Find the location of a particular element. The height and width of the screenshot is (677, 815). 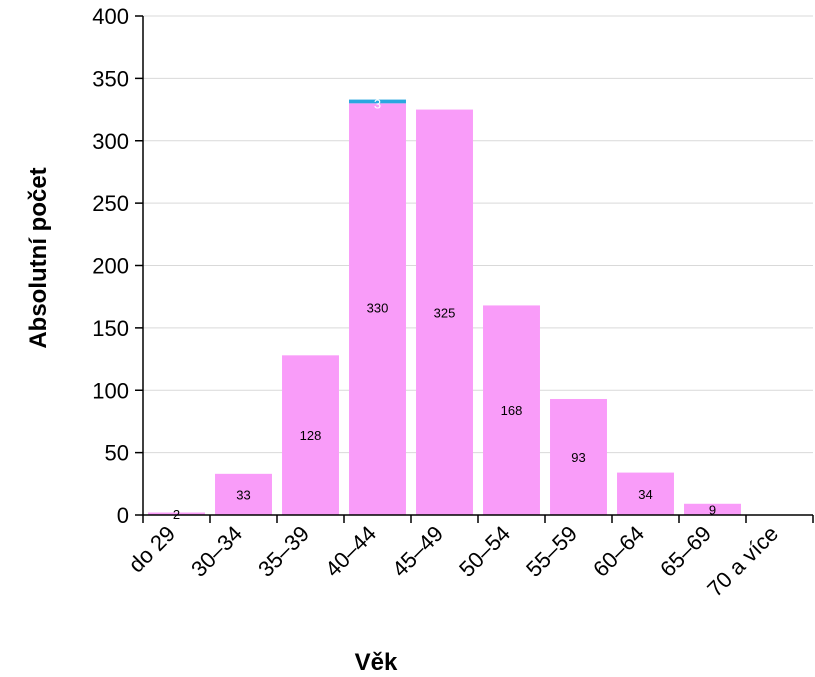

data-label: 9 is located at coordinates (712, 509).